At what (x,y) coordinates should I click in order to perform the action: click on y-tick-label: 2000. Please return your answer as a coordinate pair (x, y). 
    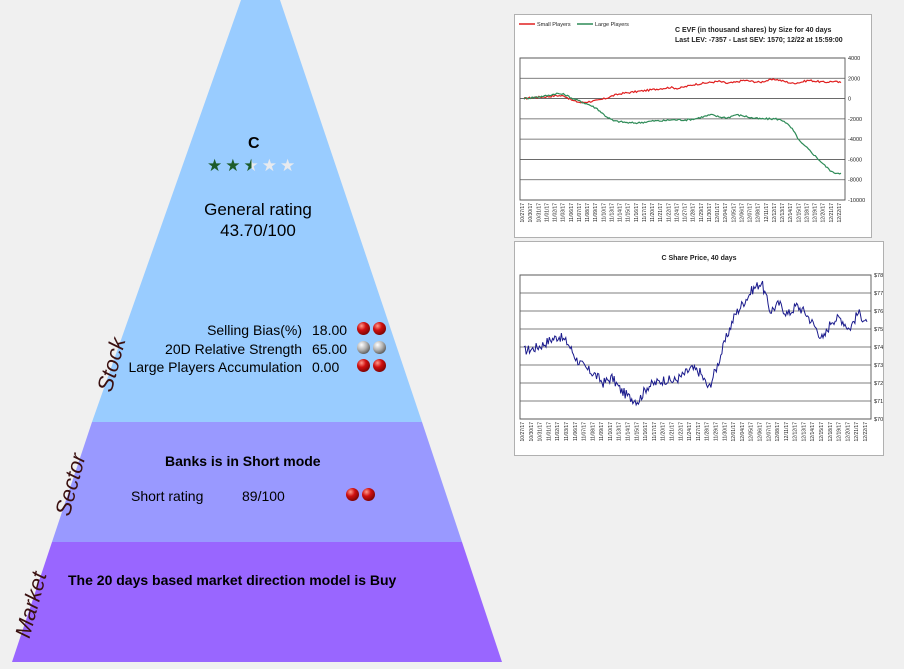
    Looking at the image, I should click on (854, 79).